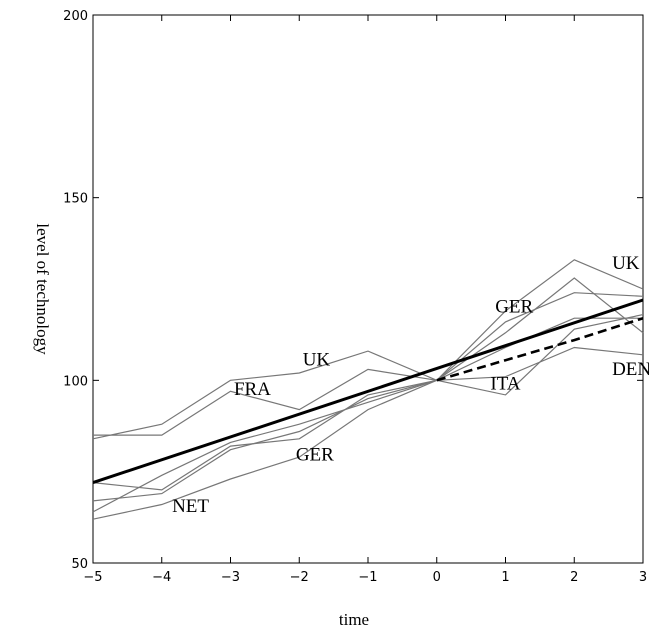  I want to click on y-tick-label: 200, so click(75, 16).